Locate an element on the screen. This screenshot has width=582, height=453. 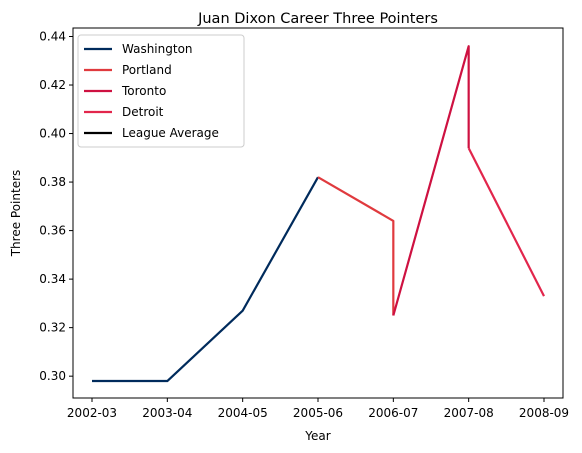
series-line-detroit is located at coordinates (506, 222).